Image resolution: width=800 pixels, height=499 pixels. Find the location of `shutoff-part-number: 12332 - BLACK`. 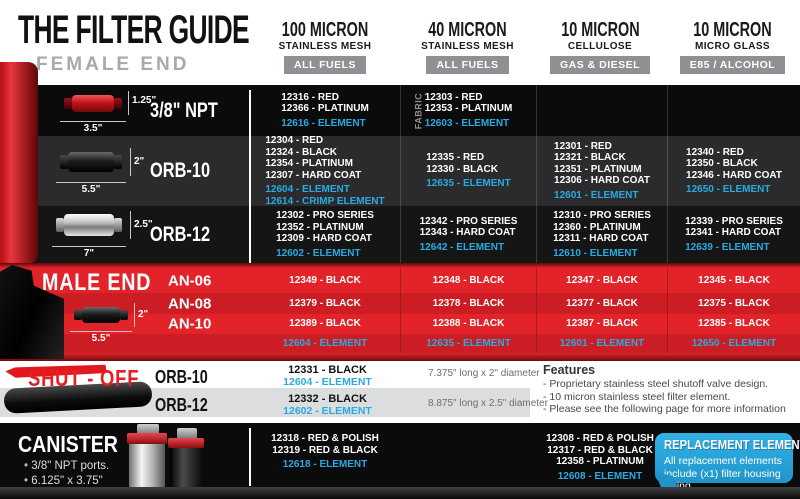

shutoff-part-number: 12332 - BLACK is located at coordinates (327, 399).